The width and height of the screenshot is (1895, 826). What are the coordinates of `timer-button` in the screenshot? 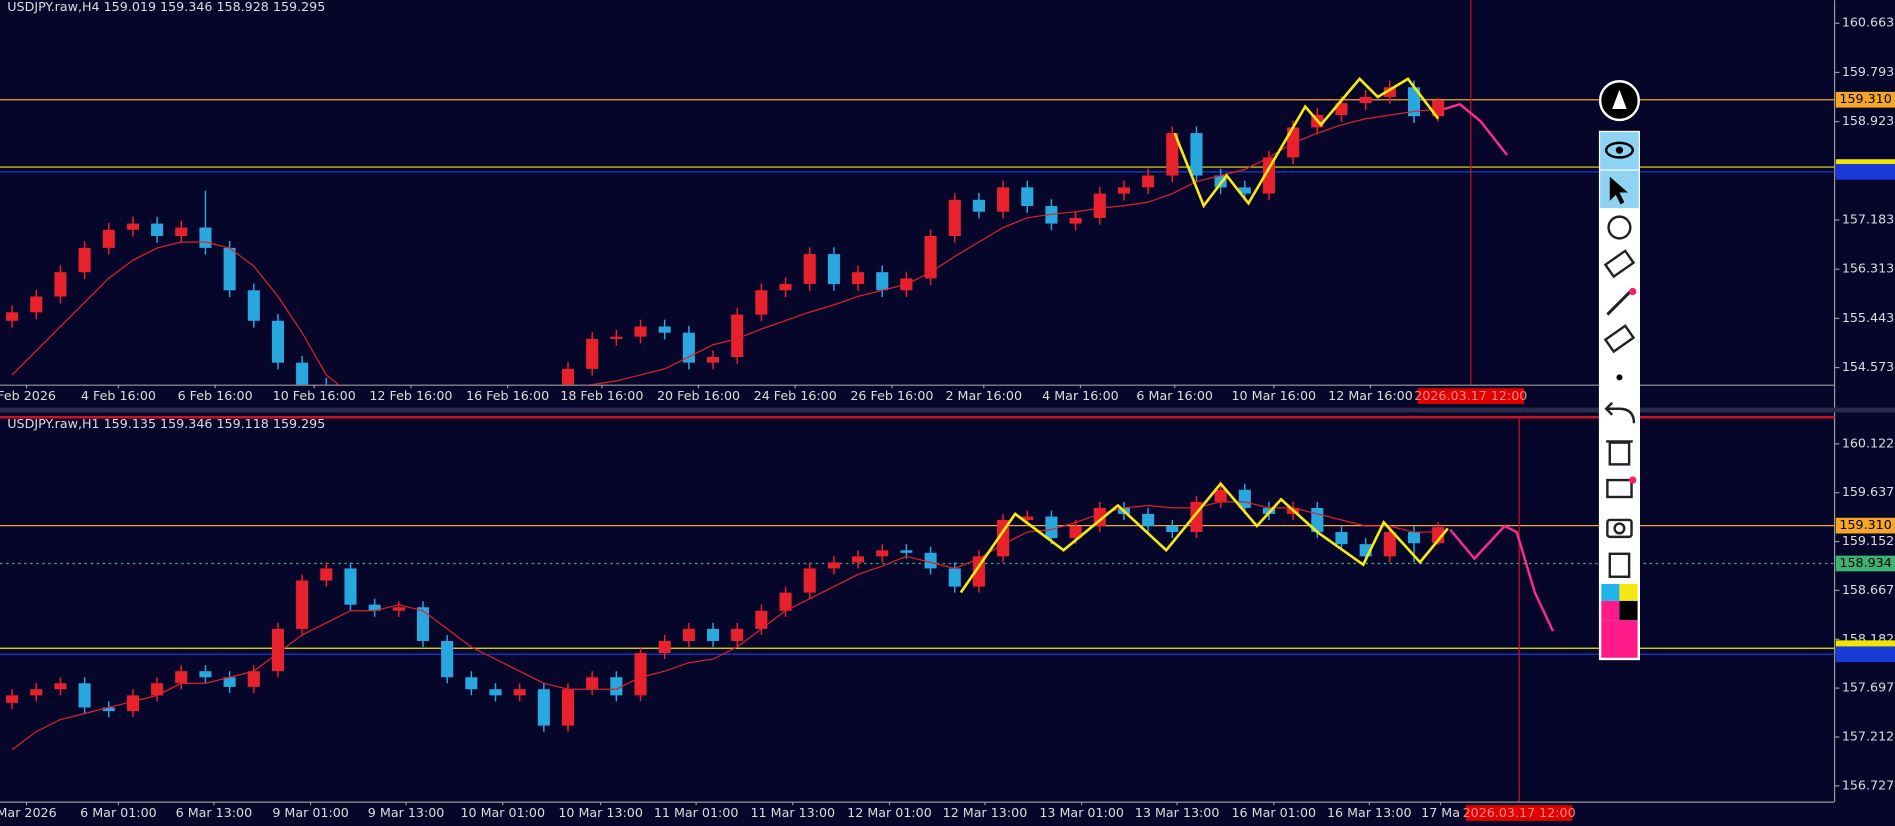 It's located at (1619, 227).